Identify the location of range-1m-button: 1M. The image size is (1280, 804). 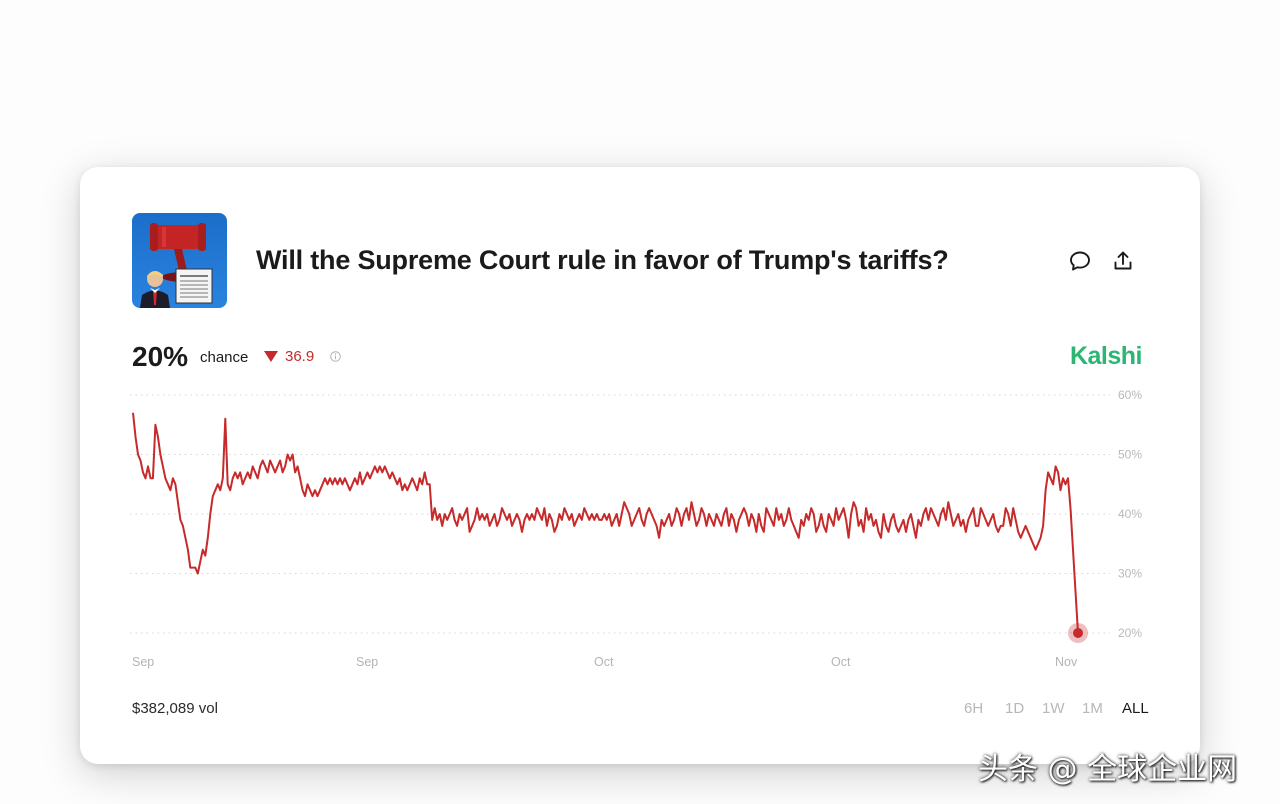
(1092, 708).